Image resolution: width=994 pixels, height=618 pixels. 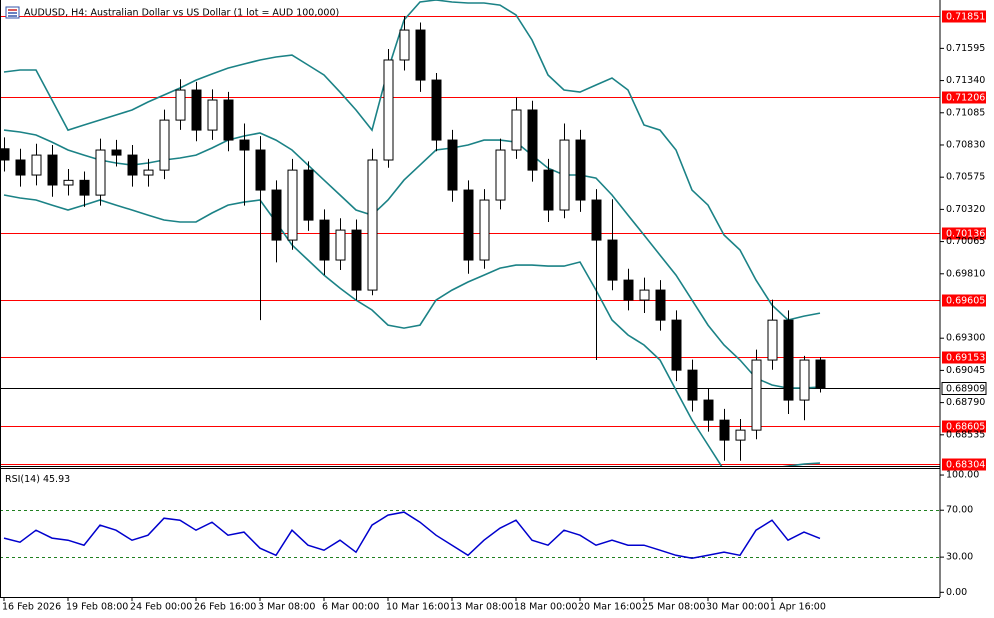 What do you see at coordinates (737, 607) in the screenshot?
I see `x-tick-label: 30 Mar 00:00` at bounding box center [737, 607].